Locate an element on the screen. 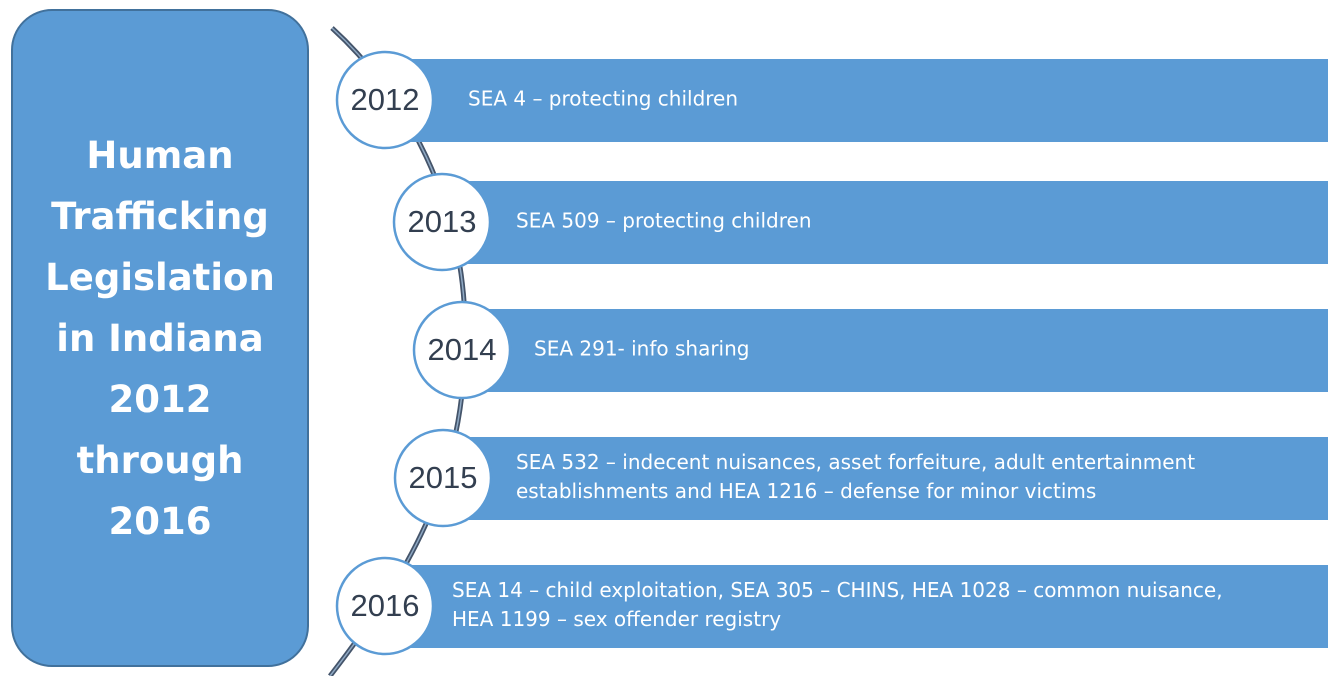 This screenshot has height=676, width=1328. year-label: 2013 is located at coordinates (442, 221).